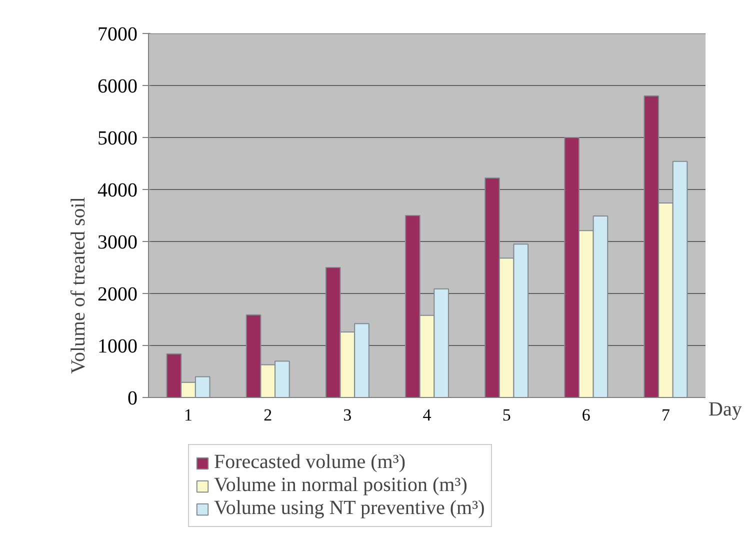  What do you see at coordinates (118, 243) in the screenshot?
I see `y-tick-label: 3000` at bounding box center [118, 243].